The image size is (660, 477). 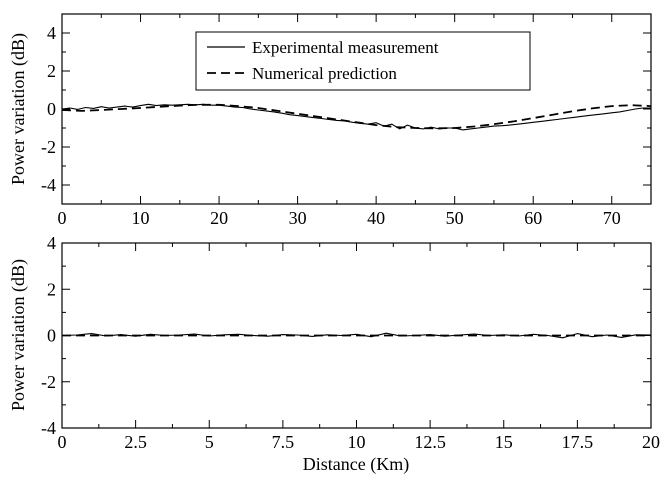 What do you see at coordinates (376, 218) in the screenshot?
I see `top-x-tick-label: 40` at bounding box center [376, 218].